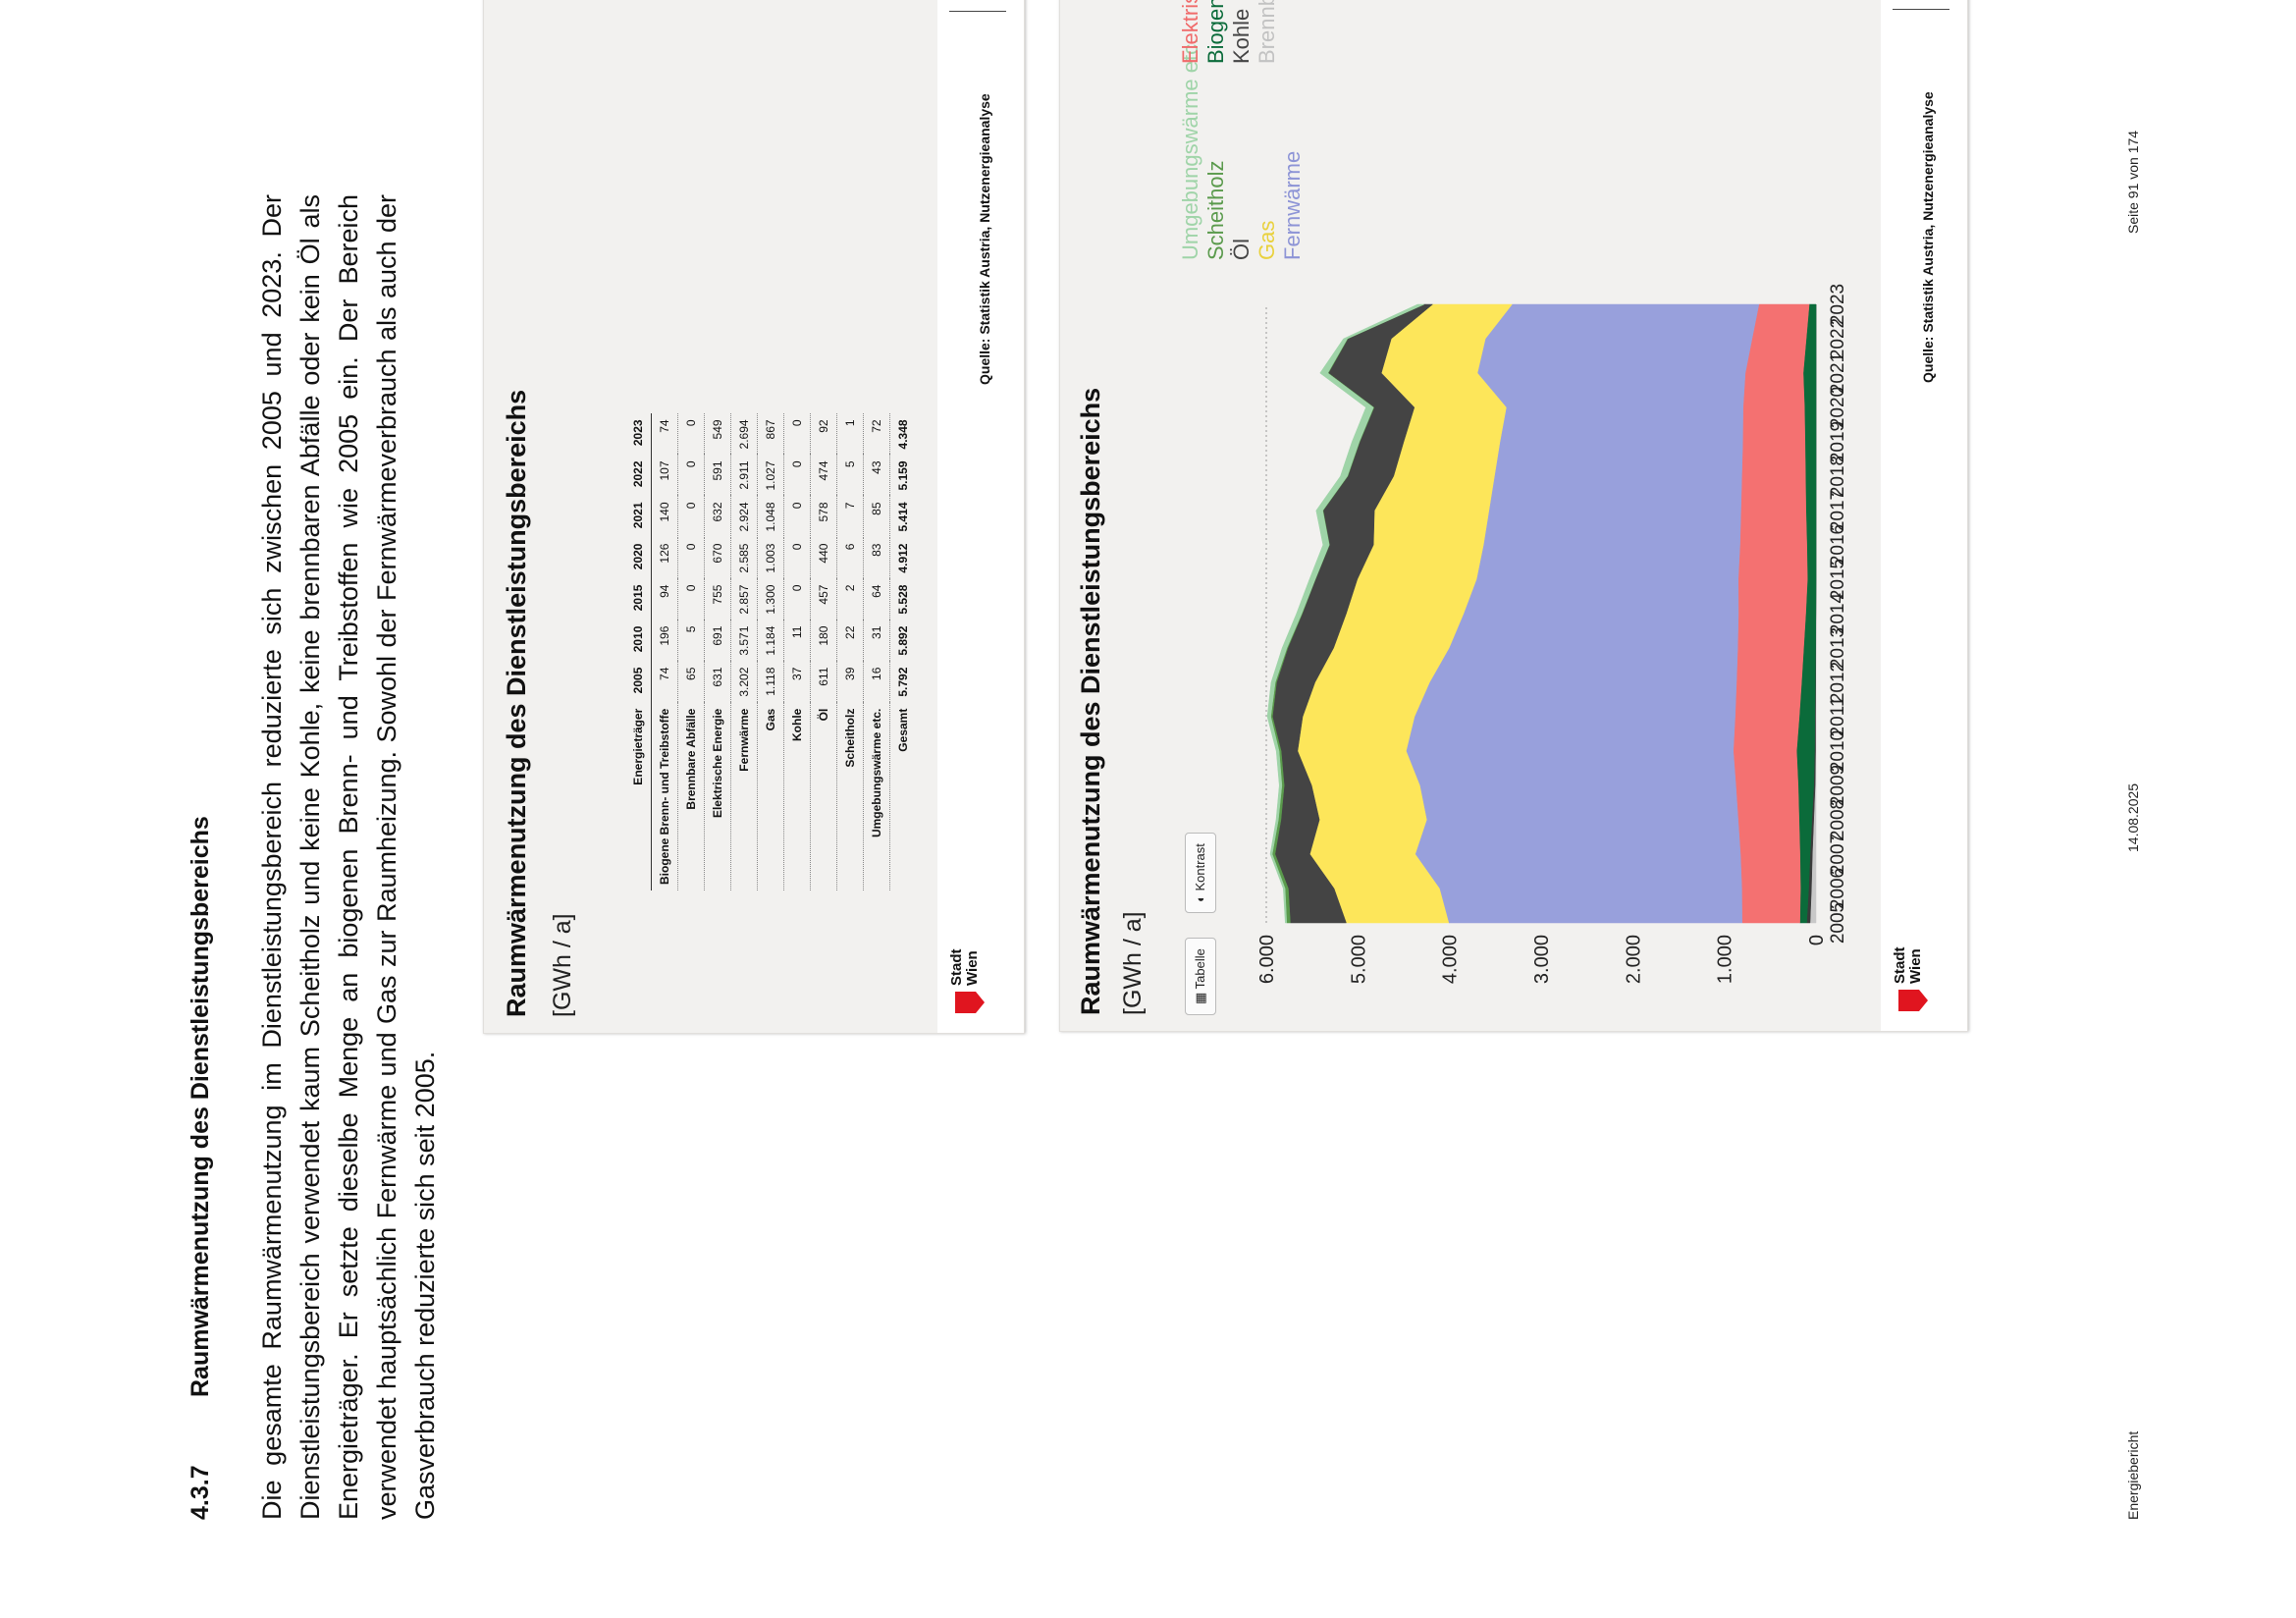 This screenshot has width=2296, height=1618. I want to click on table-cell: 1, so click(850, 434).